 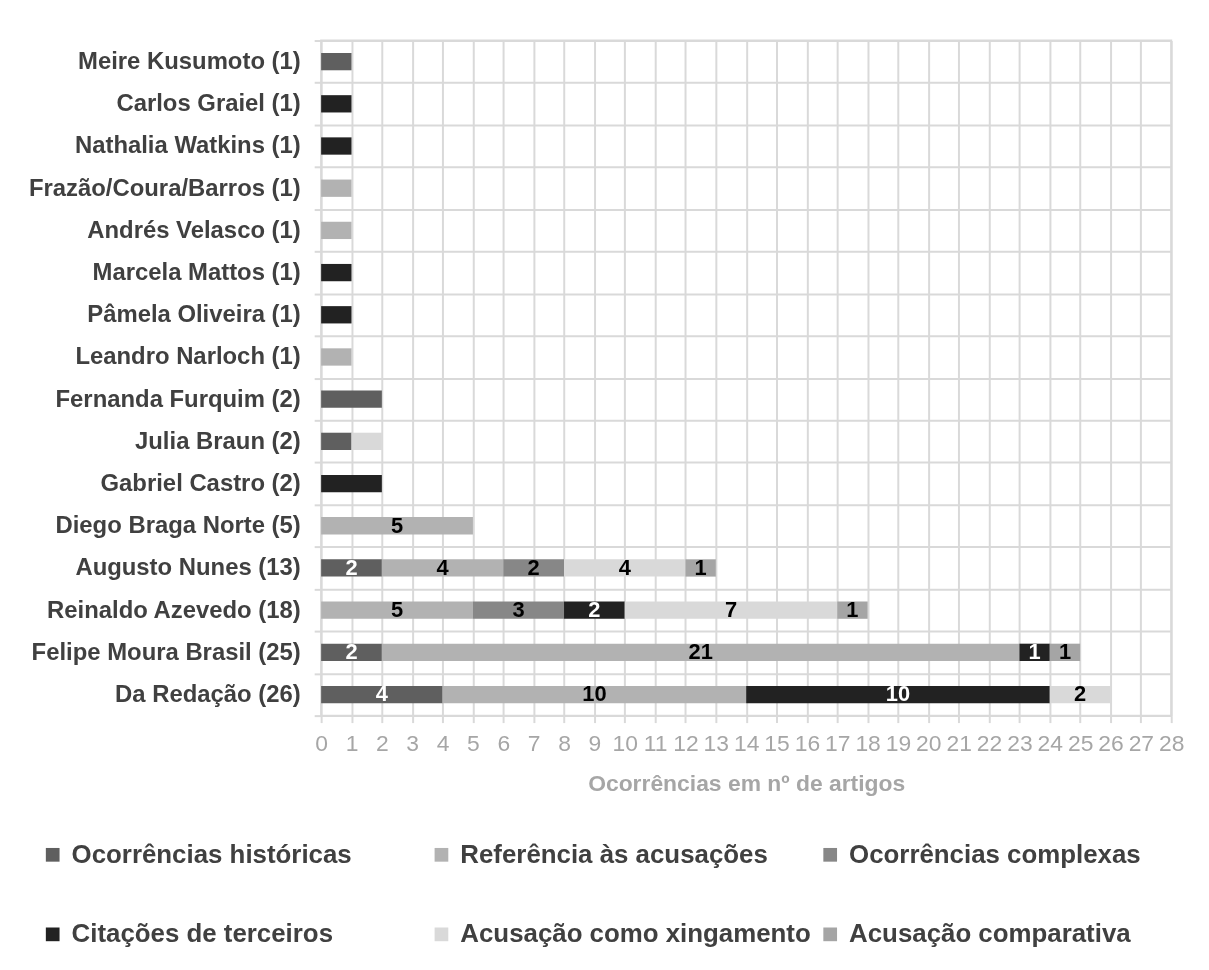 I want to click on legend-label: Ocorrências complexas, so click(x=995, y=853).